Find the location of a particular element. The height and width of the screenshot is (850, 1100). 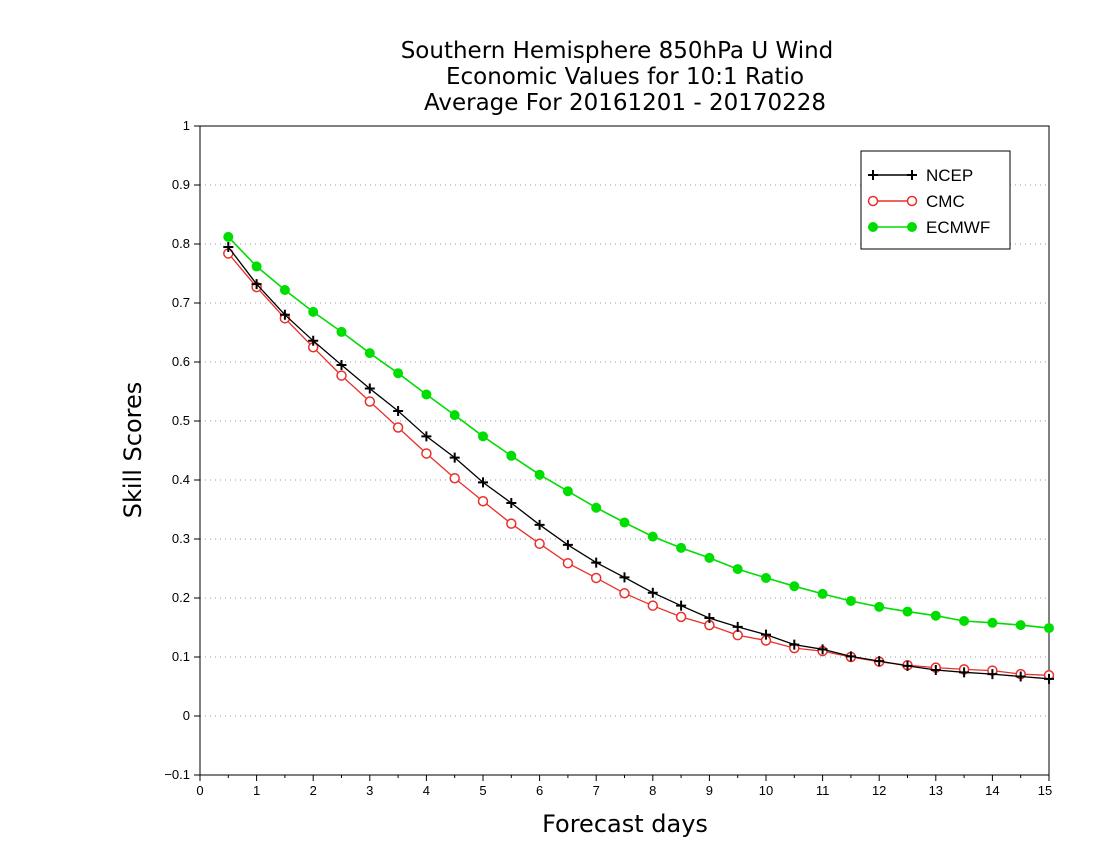

title-line-2: Economic Values for 10:1 Ratio is located at coordinates (625, 77).